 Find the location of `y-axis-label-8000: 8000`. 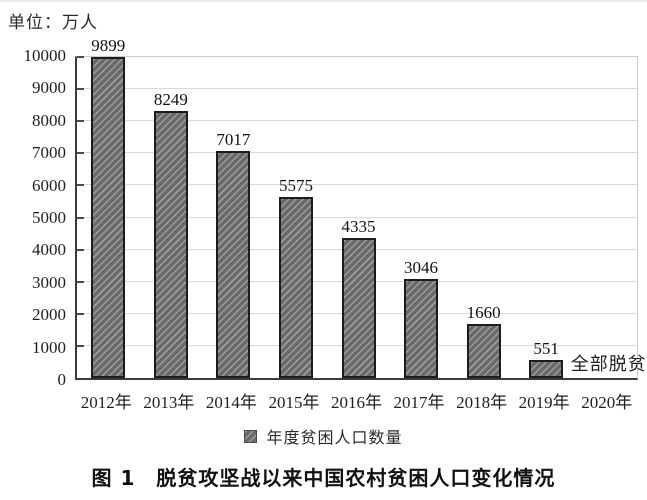

y-axis-label-8000: 8000 is located at coordinates (49, 120).